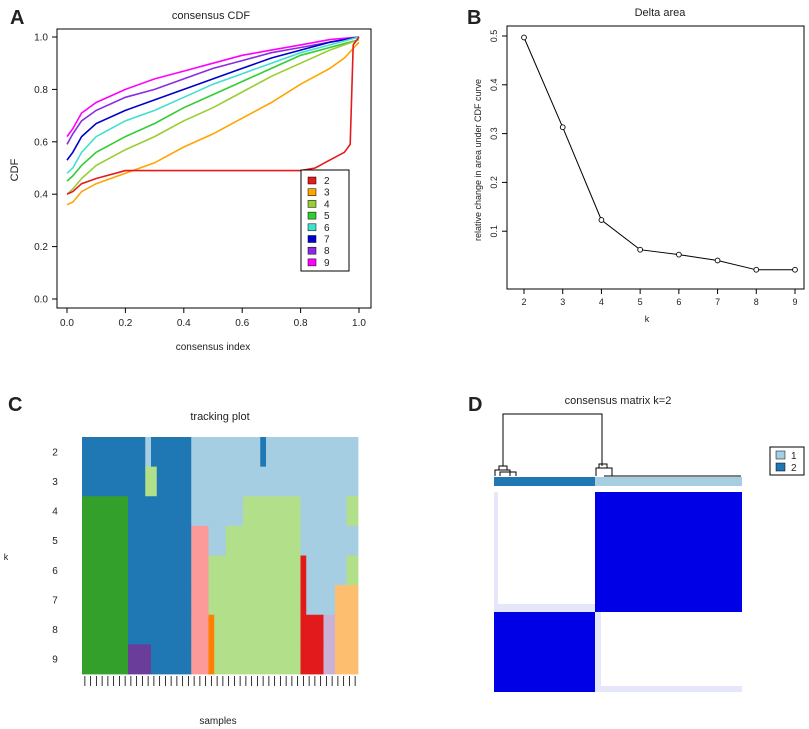  Describe the element at coordinates (213, 318) in the screenshot. I see `cdf-x-axis: 0.0 0.2 0.4 0.6 0.8 1.0` at that location.